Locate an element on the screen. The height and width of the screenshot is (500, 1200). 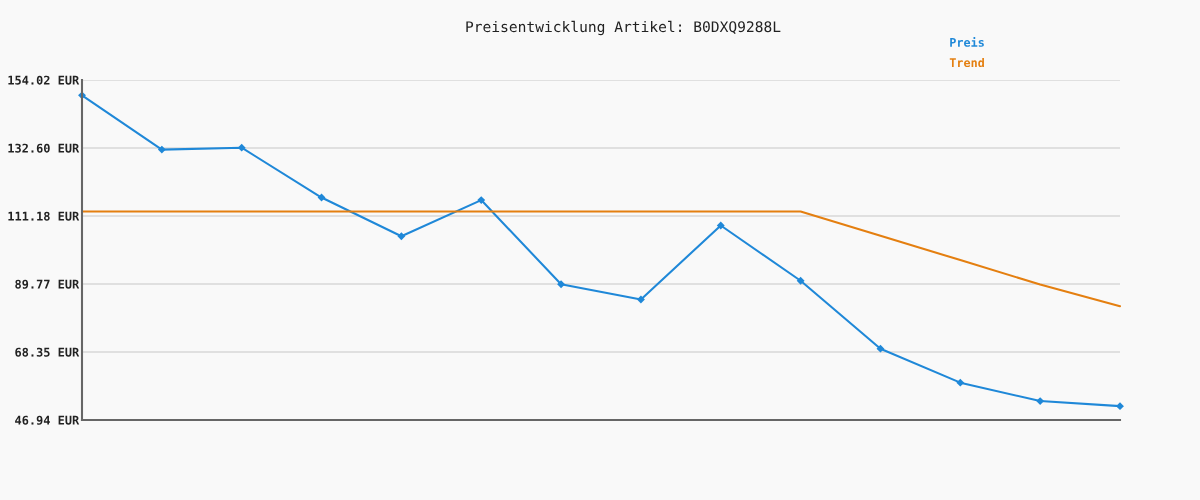
chart-title: Preisentwicklung Artikel: B0DXQ9288L is located at coordinates (623, 28).